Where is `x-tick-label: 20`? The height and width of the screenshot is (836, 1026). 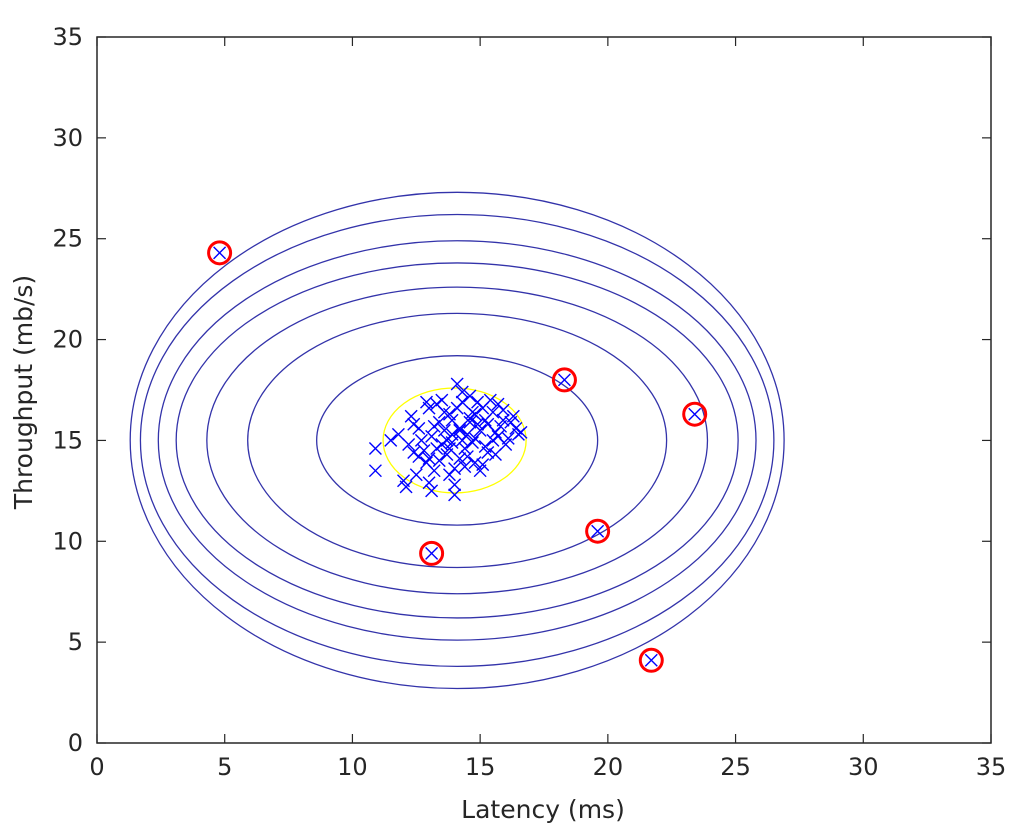
x-tick-label: 20 is located at coordinates (608, 767).